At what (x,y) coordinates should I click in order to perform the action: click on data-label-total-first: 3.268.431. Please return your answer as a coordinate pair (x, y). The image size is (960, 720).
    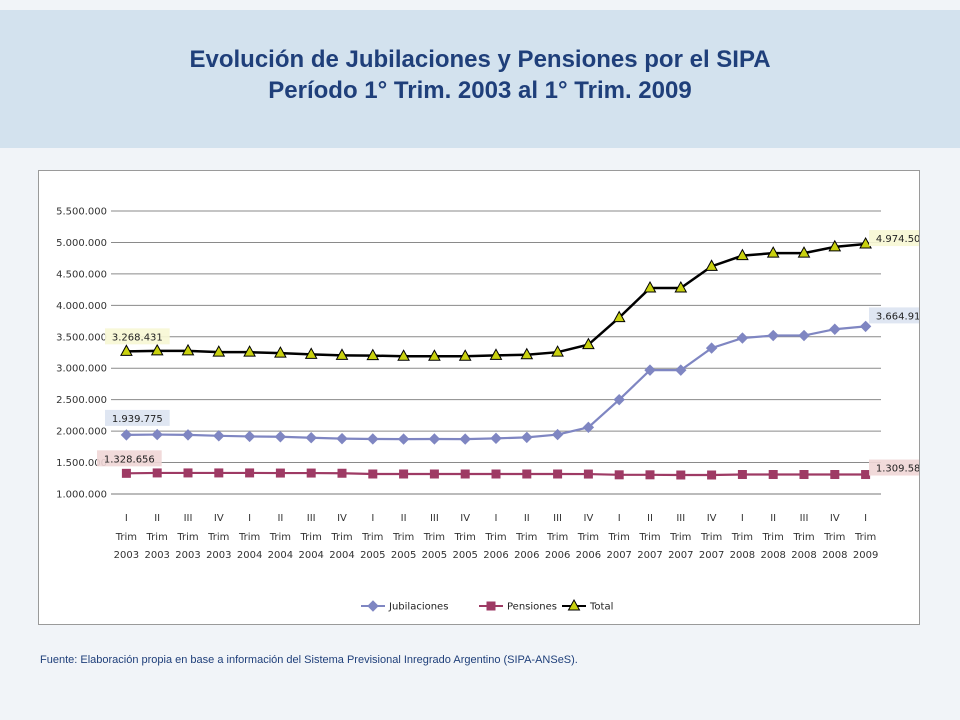
    Looking at the image, I should click on (137, 337).